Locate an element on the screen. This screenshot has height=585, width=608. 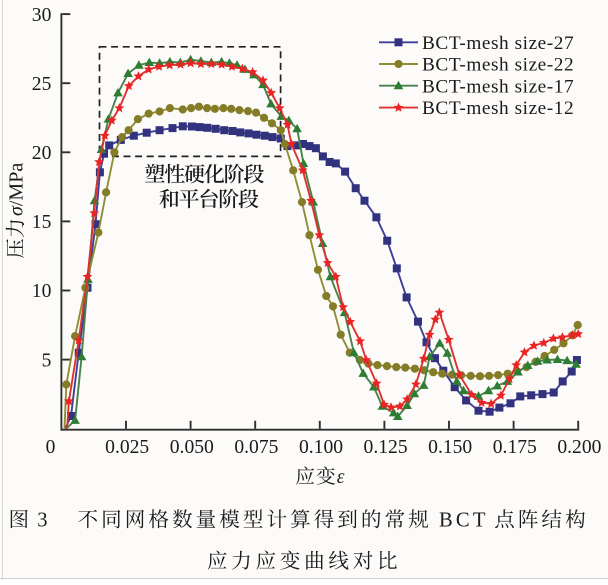
svg-text: 5 is located at coordinates (47, 360).